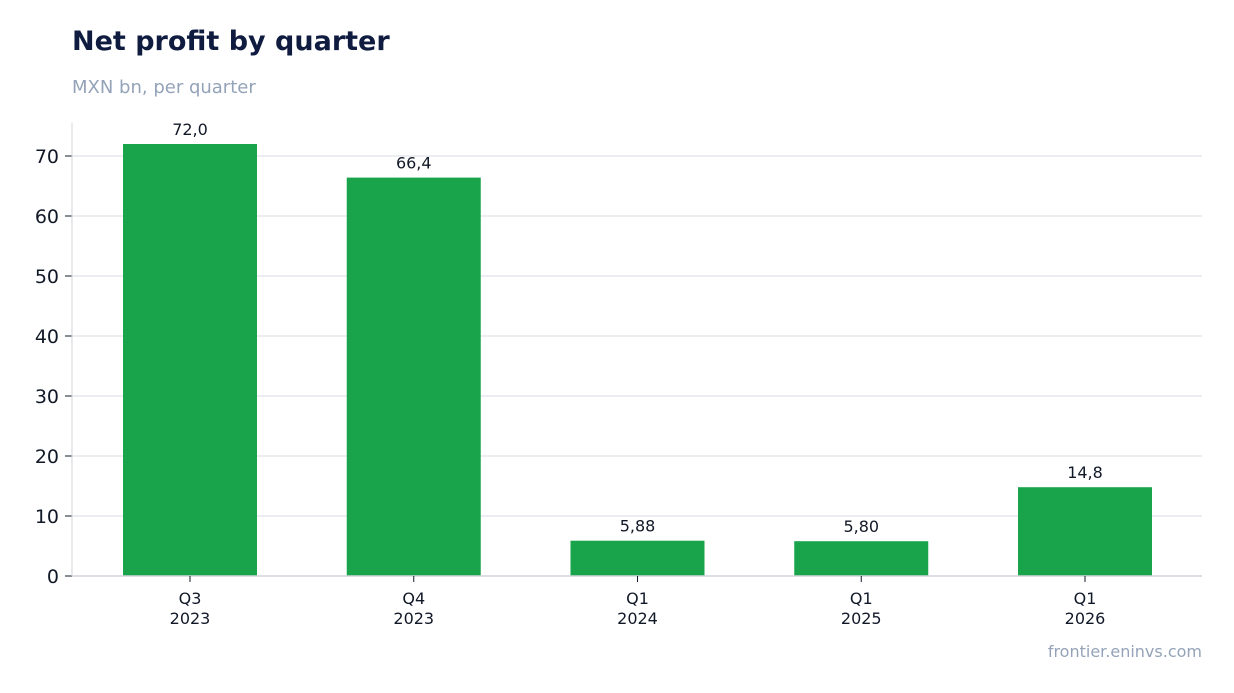 The height and width of the screenshot is (693, 1234). Describe the element at coordinates (47, 157) in the screenshot. I see `y-tick-label: 70` at that location.